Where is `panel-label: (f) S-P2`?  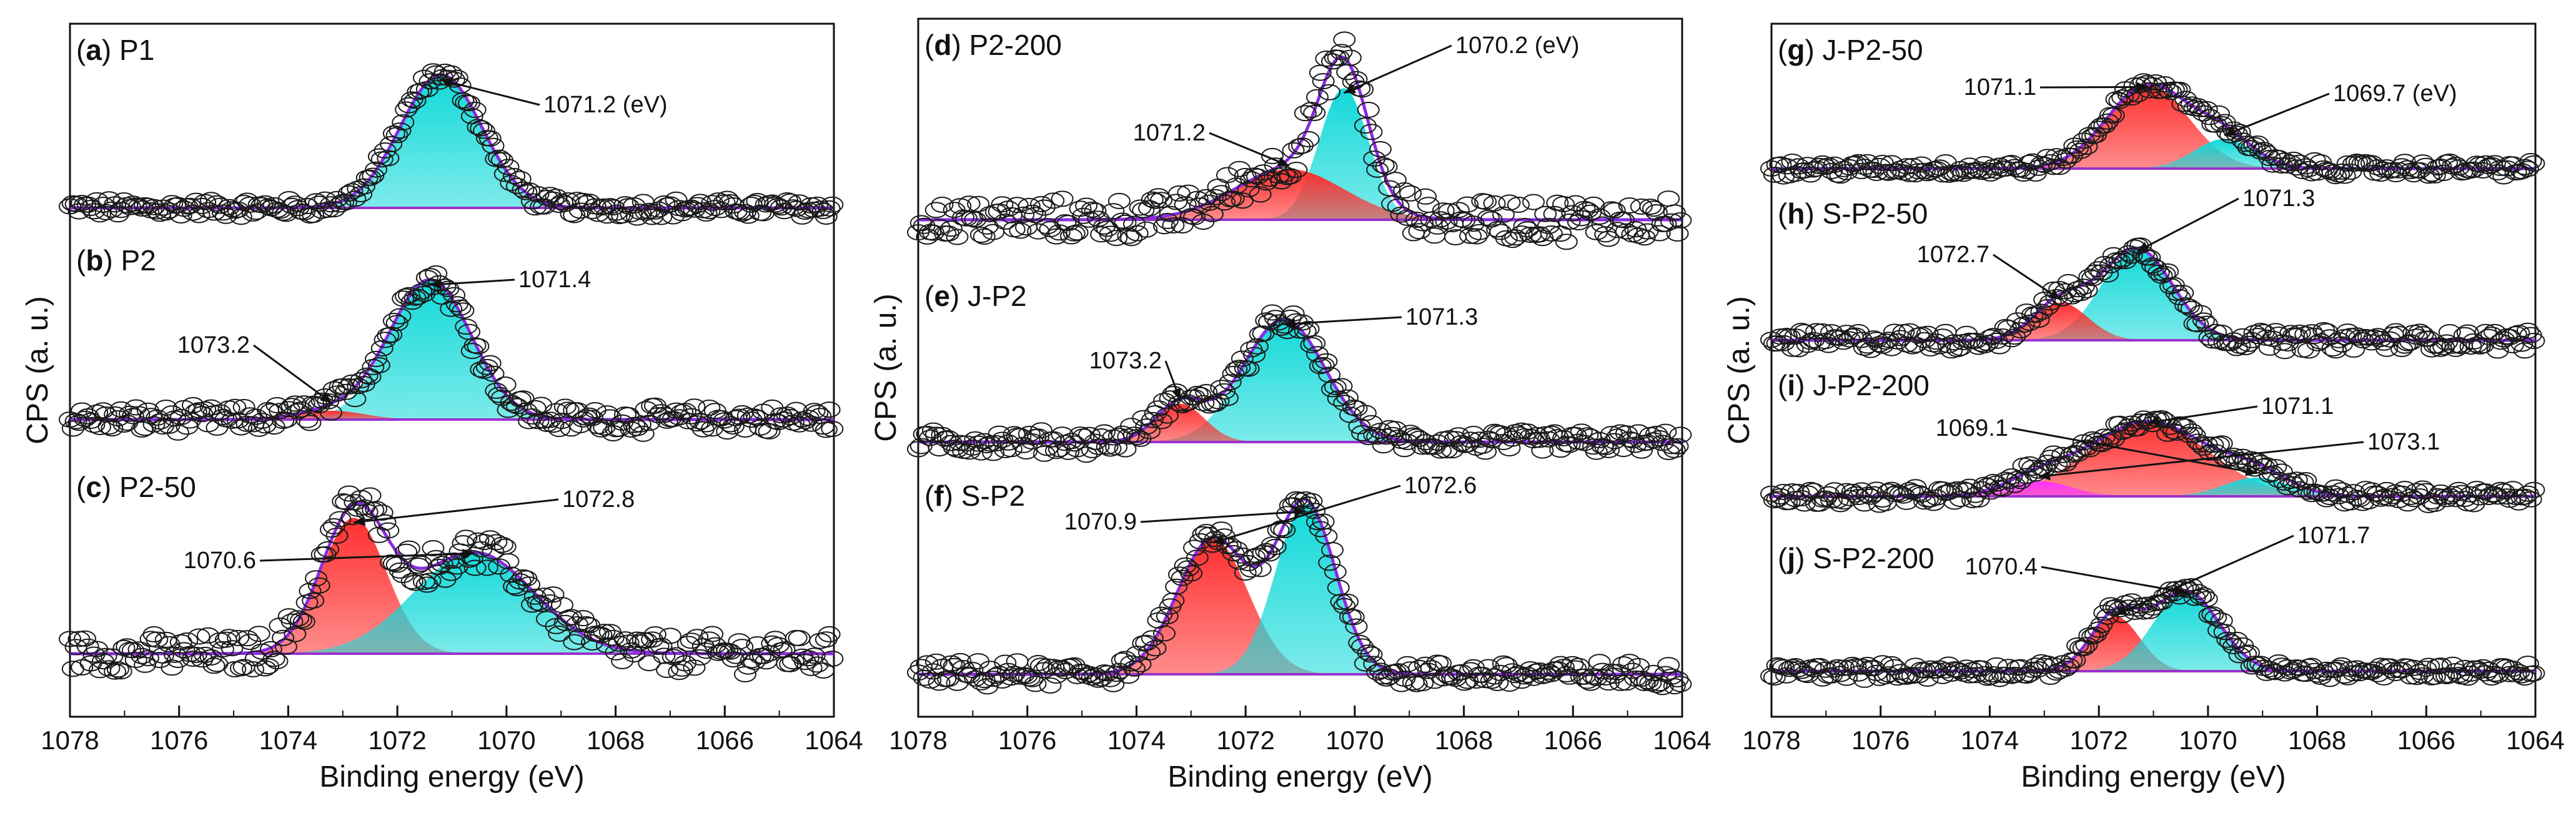 panel-label: (f) S-P2 is located at coordinates (974, 495).